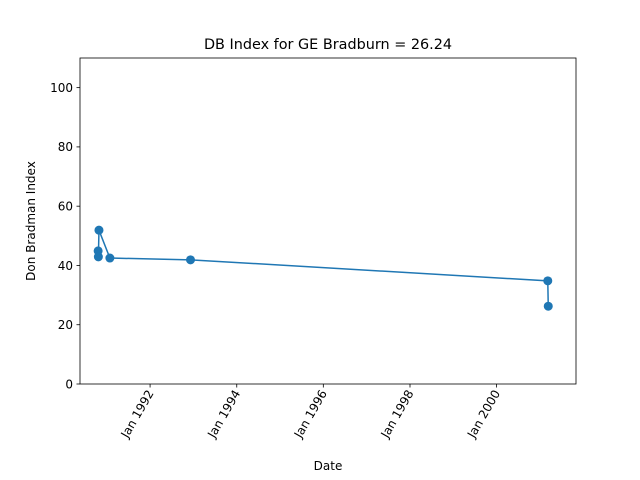  I want to click on x-tick-label: Jan 1992, so click(137, 415).